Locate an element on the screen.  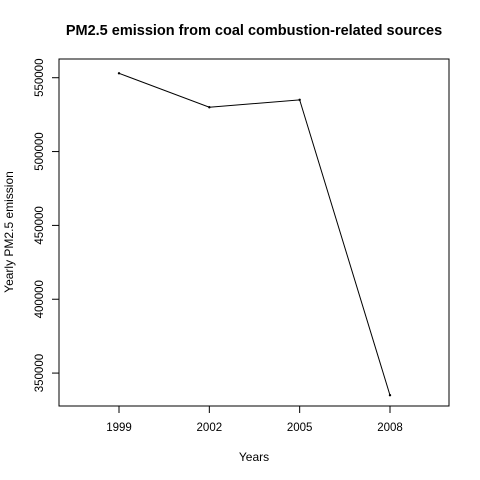
y-tick-label: 350000 is located at coordinates (40, 373).